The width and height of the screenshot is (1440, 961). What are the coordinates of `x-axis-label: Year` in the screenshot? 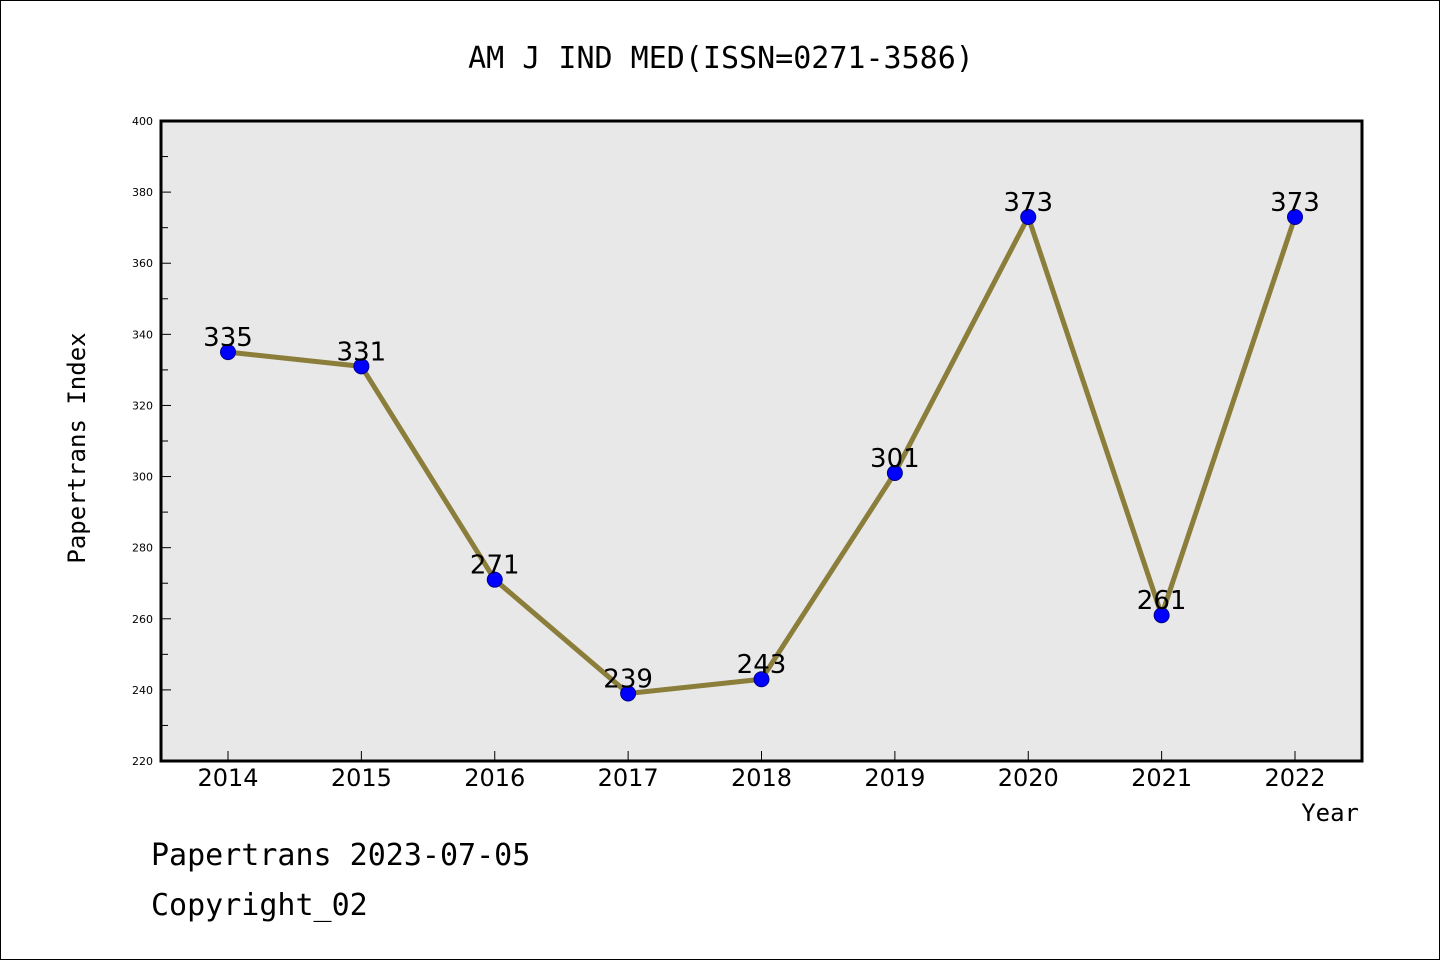 It's located at (1330, 813).